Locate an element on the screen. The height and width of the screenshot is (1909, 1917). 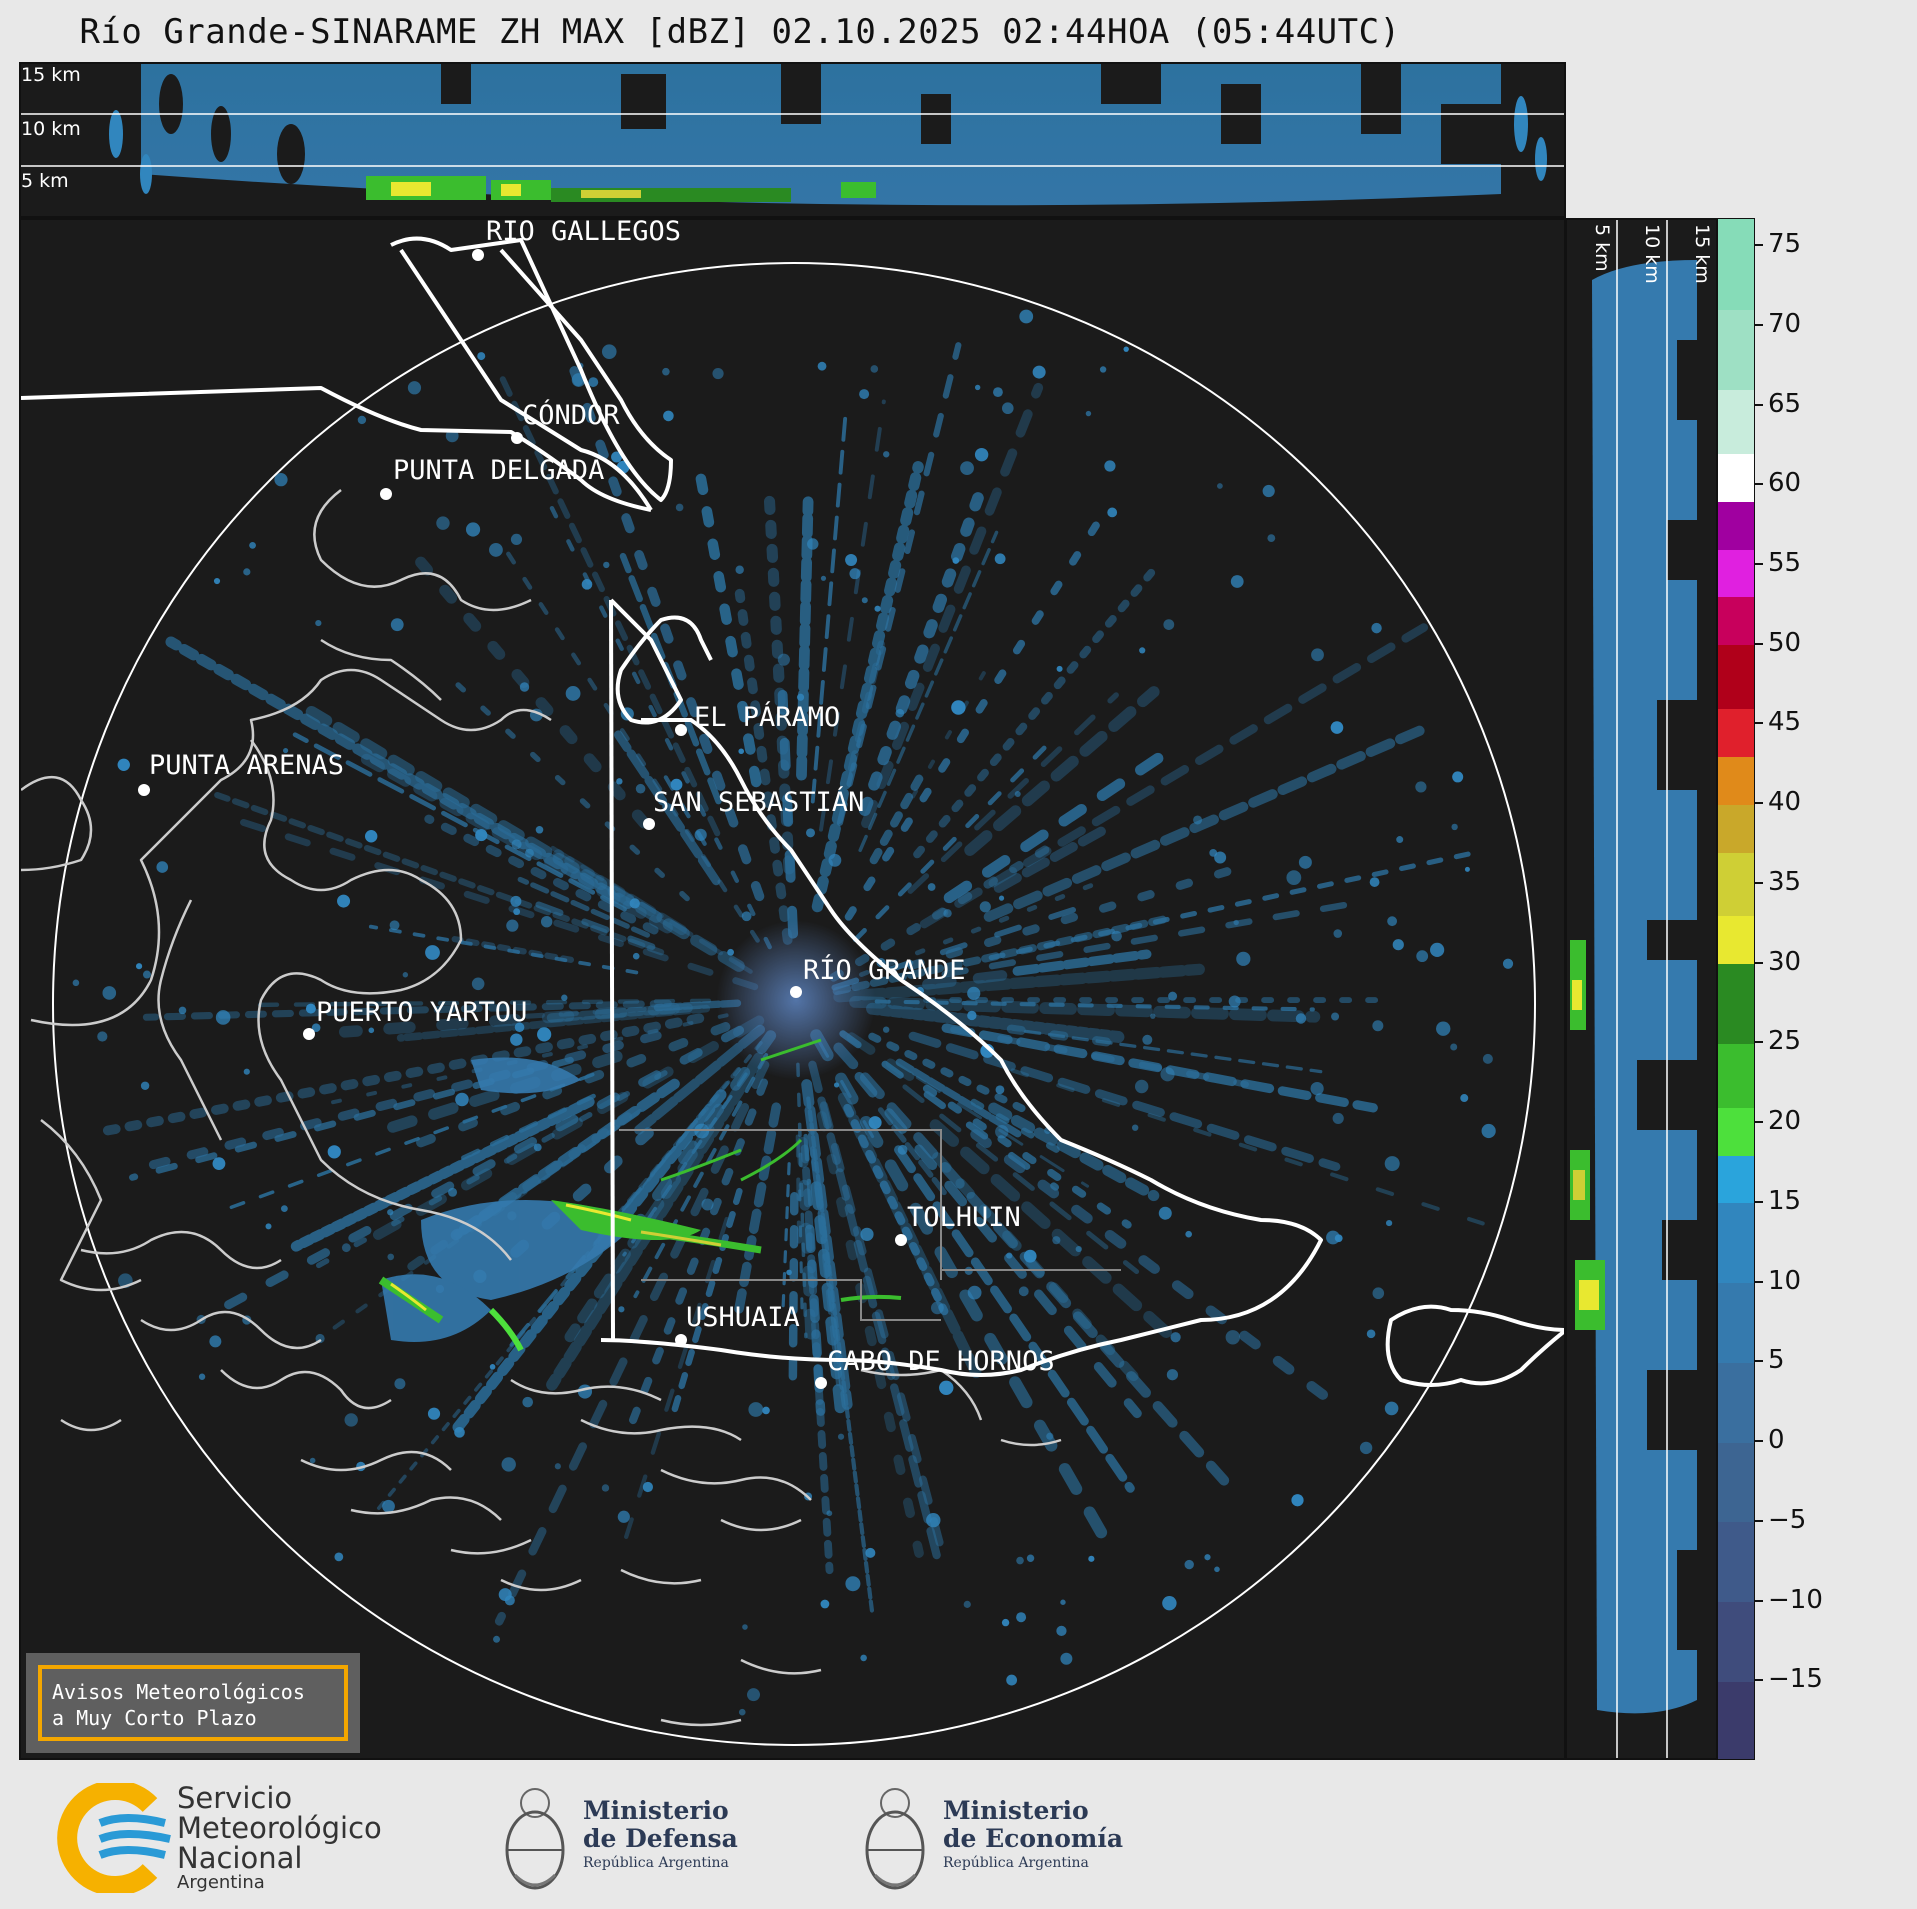
smn-line-4: Argentina is located at coordinates (221, 1882).